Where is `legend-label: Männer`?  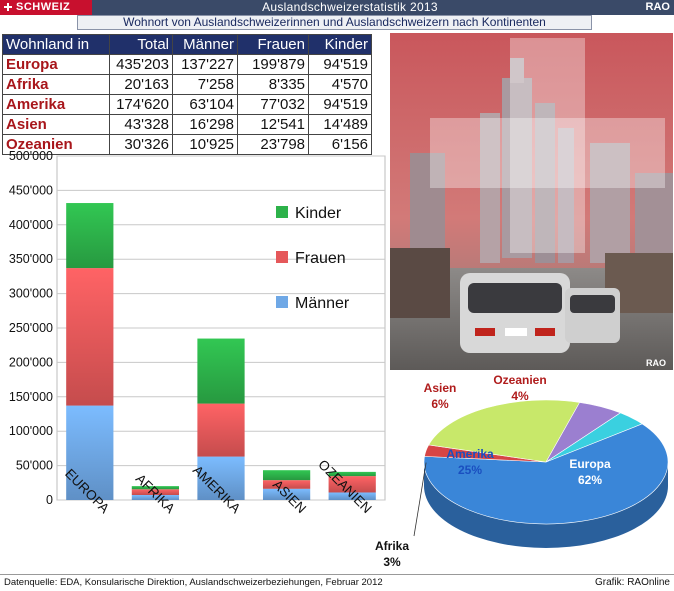
legend-label: Männer is located at coordinates (322, 303).